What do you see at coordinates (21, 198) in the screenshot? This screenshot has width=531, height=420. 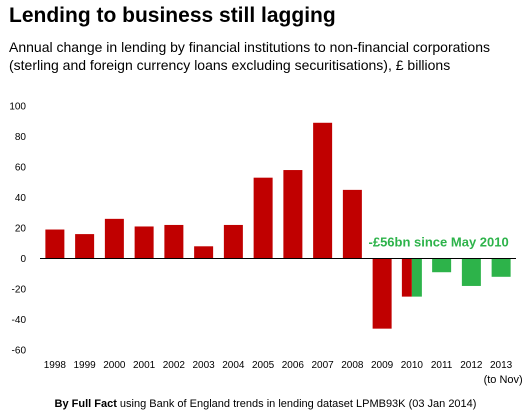 I see `y-tick-label: 40` at bounding box center [21, 198].